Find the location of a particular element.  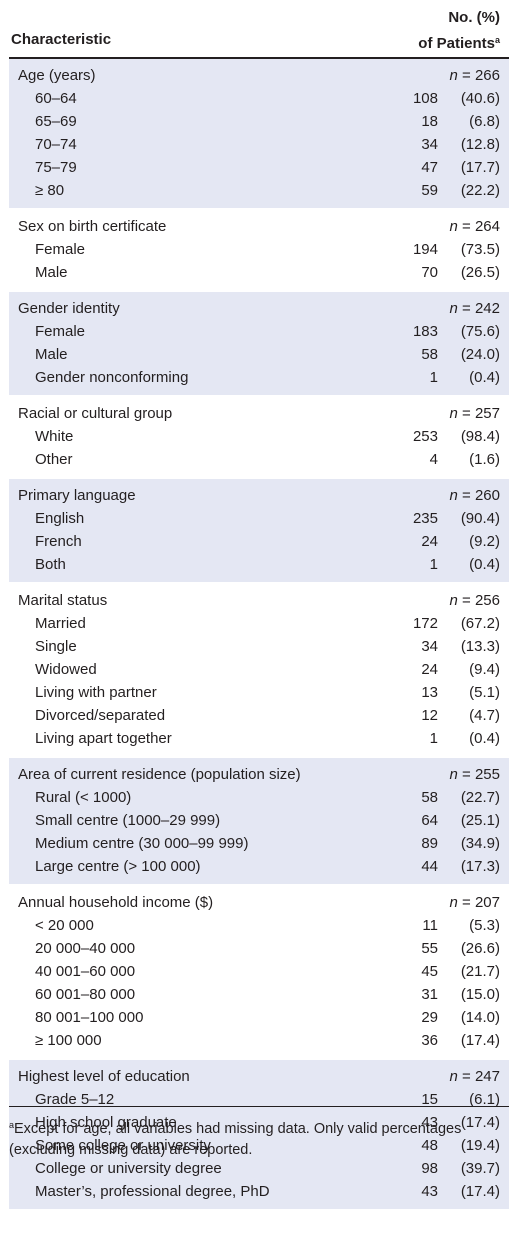

row-percent: (17.4) is located at coordinates (480, 1040).